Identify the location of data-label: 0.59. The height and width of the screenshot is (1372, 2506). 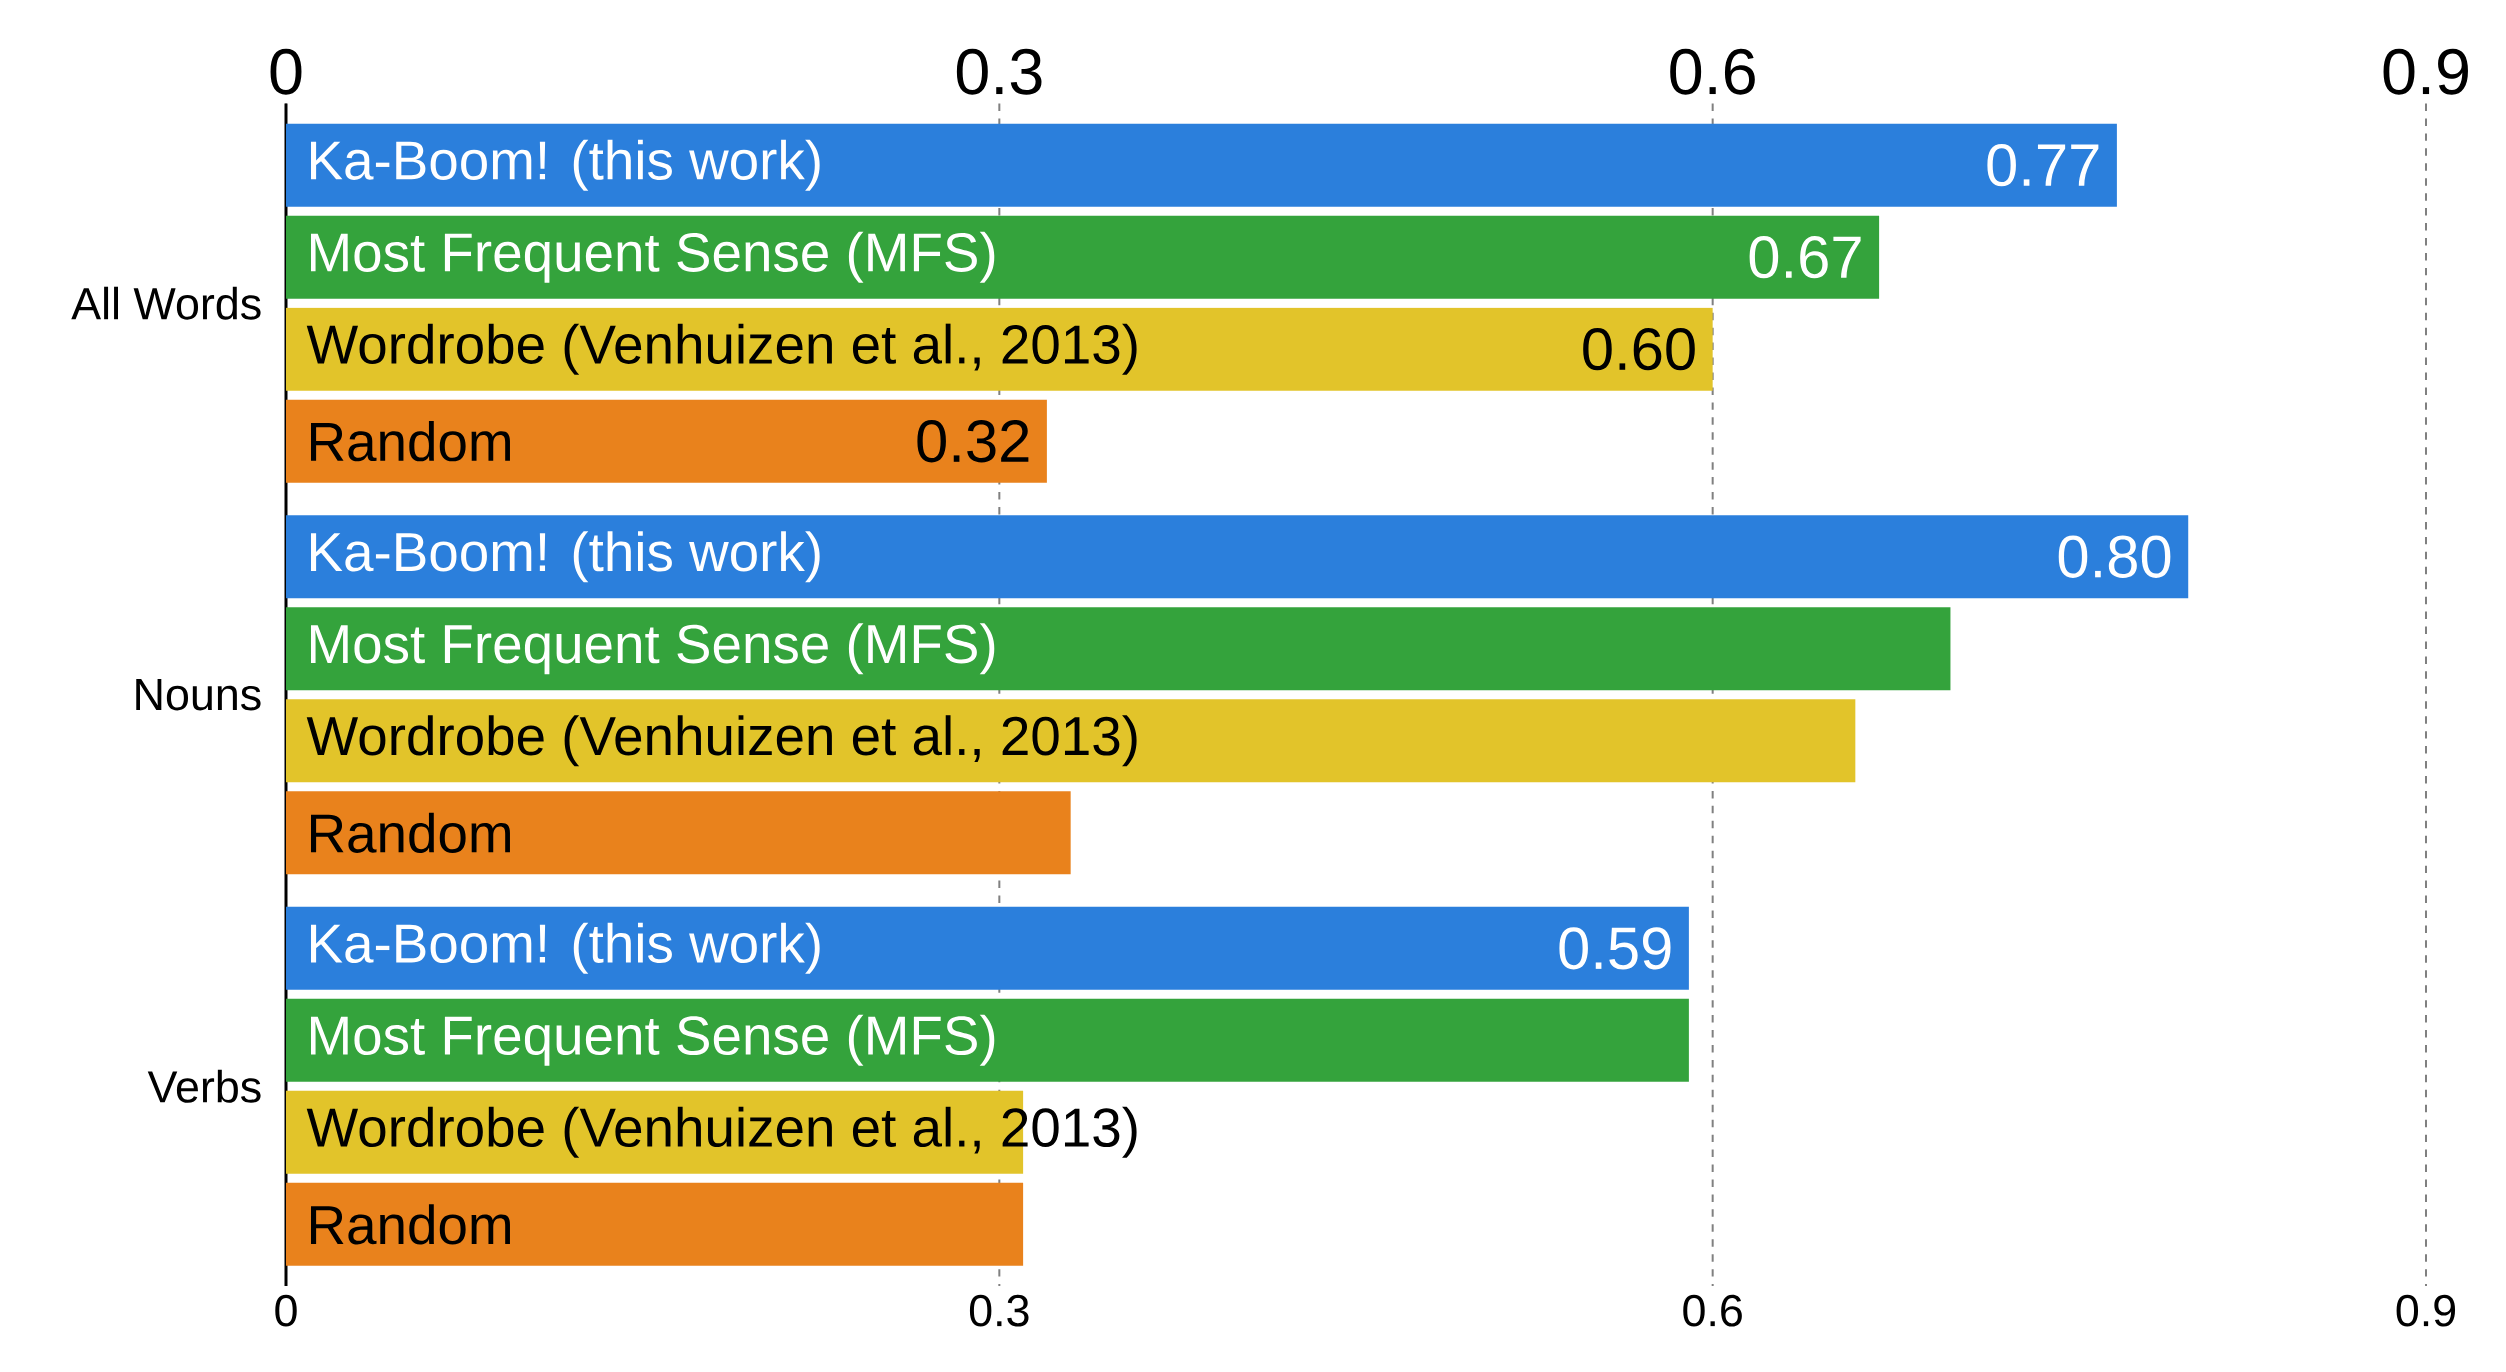
(1615, 948).